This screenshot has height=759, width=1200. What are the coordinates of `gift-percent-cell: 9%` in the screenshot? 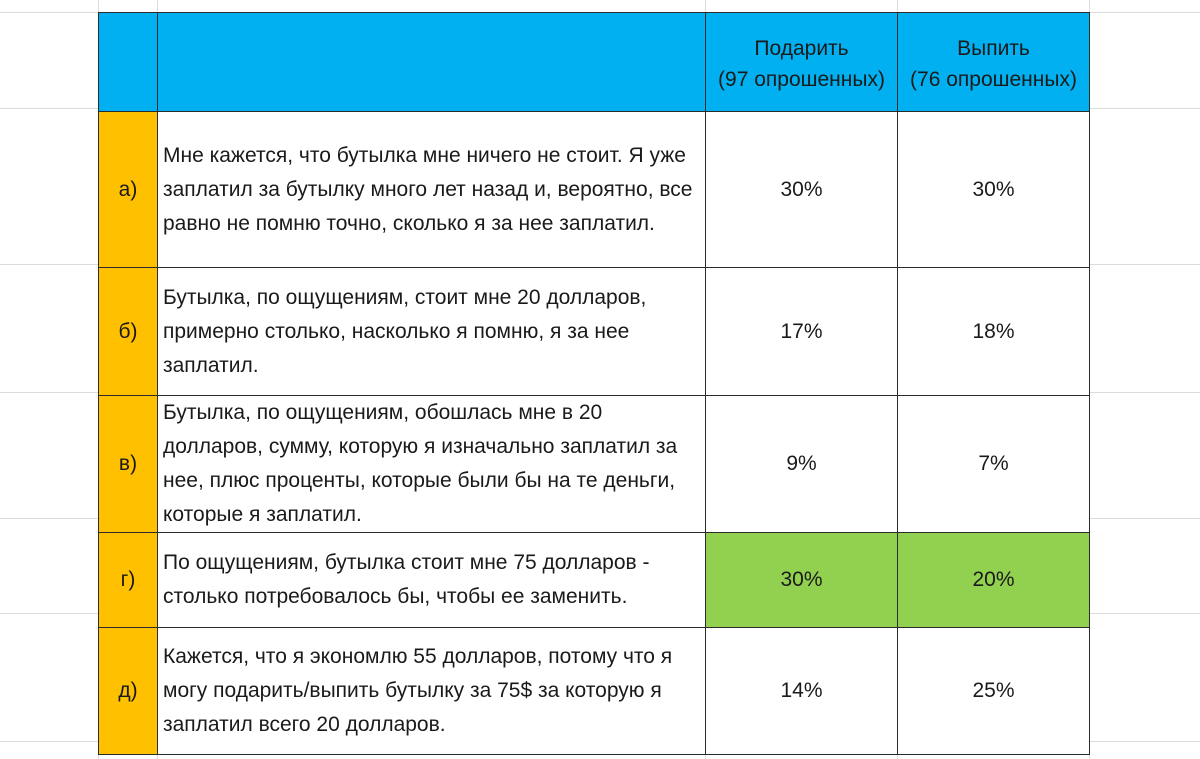 It's located at (801, 464).